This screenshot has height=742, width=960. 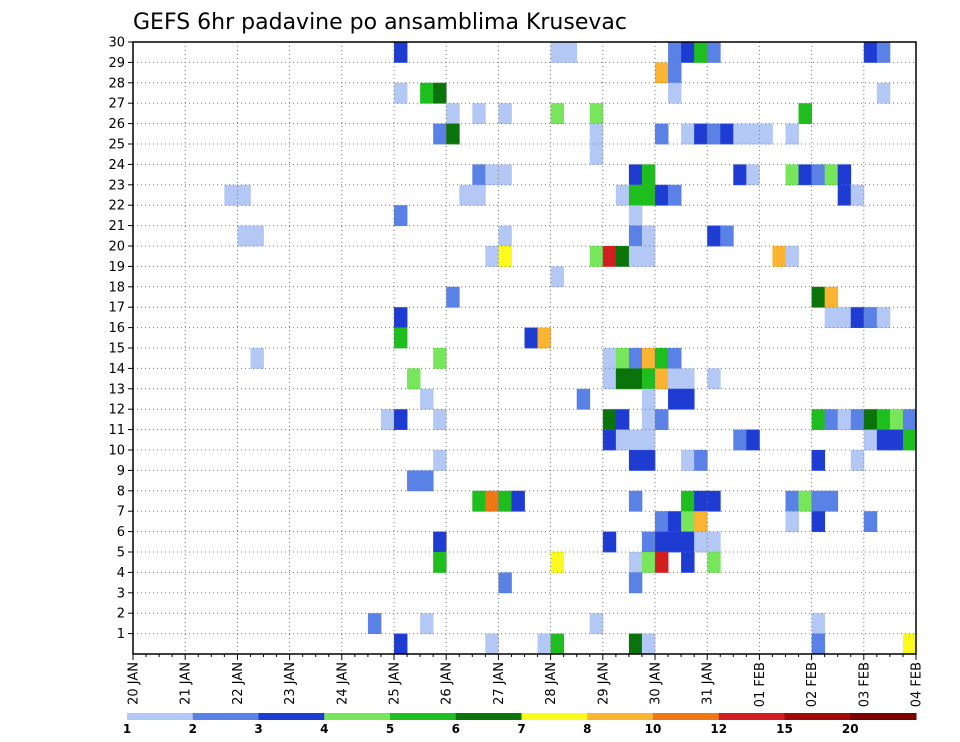 I want to click on legend-label: 8, so click(x=587, y=729).